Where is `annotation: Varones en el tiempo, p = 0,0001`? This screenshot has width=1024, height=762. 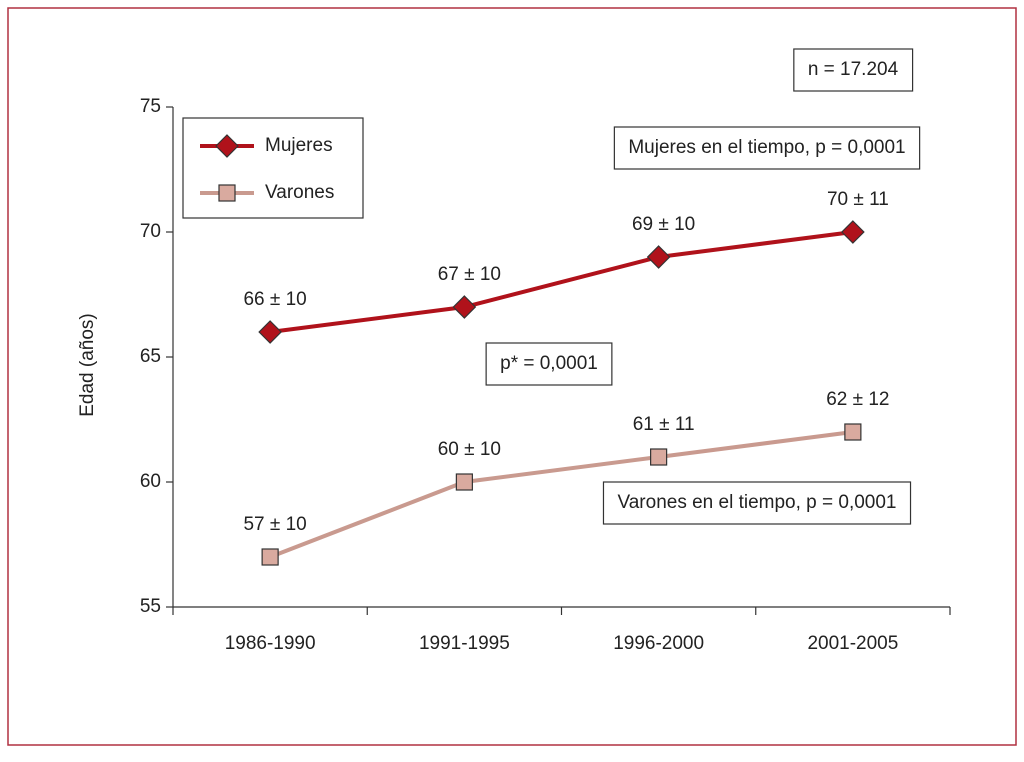 annotation: Varones en el tiempo, p = 0,0001 is located at coordinates (756, 502).